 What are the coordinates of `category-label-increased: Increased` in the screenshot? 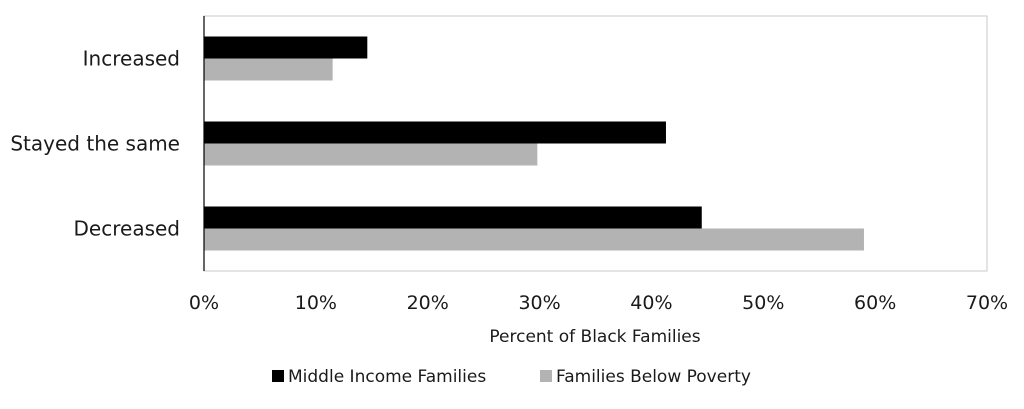 It's located at (131, 59).